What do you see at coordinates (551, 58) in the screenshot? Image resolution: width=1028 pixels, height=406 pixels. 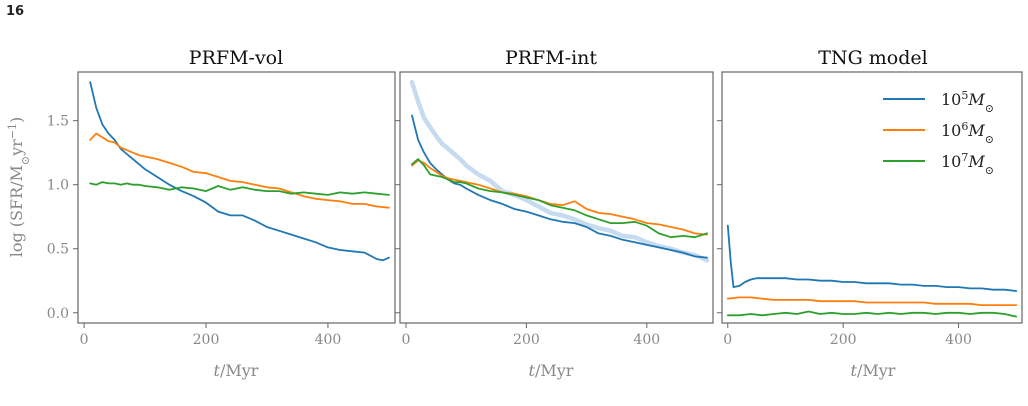 I see `panel-title-prfm-int: PRFM-int` at bounding box center [551, 58].